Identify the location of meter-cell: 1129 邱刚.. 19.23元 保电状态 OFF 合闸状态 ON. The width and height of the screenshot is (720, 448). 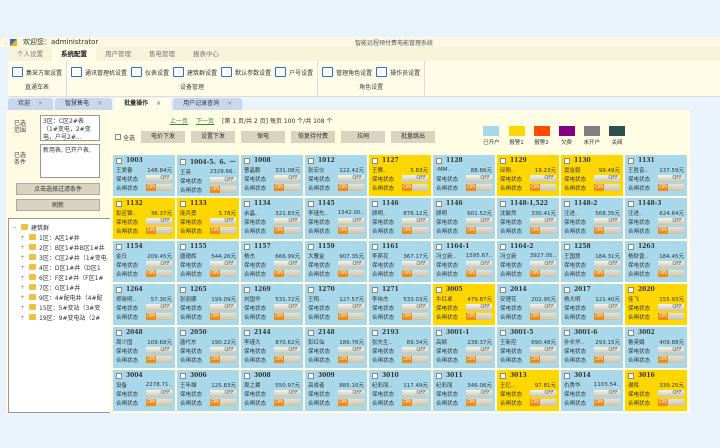
(528, 175).